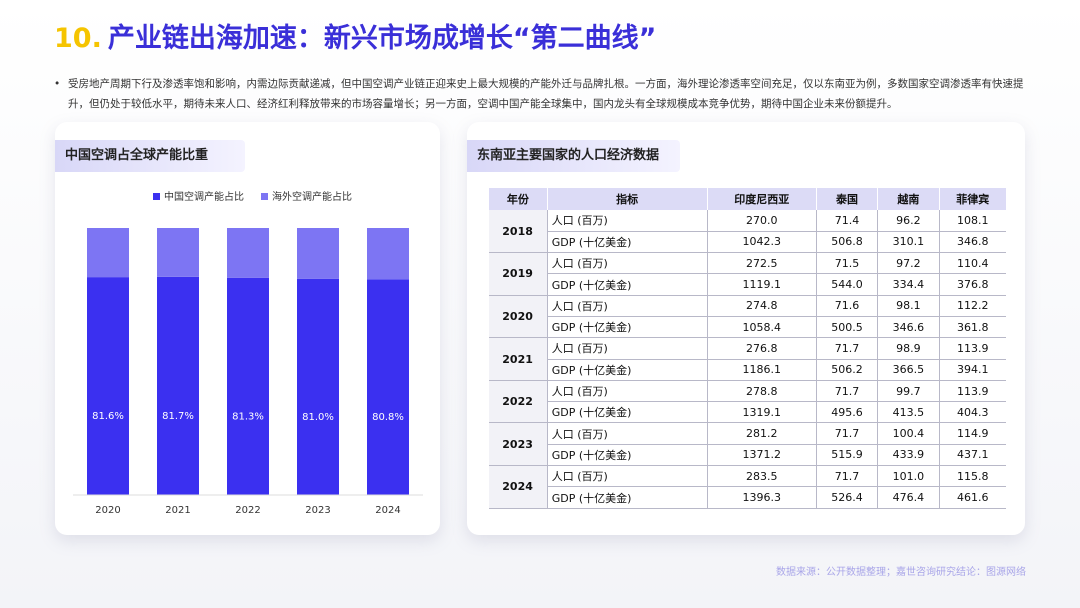 The width and height of the screenshot is (1080, 608). What do you see at coordinates (761, 306) in the screenshot?
I see `value-cell: 274.8` at bounding box center [761, 306].